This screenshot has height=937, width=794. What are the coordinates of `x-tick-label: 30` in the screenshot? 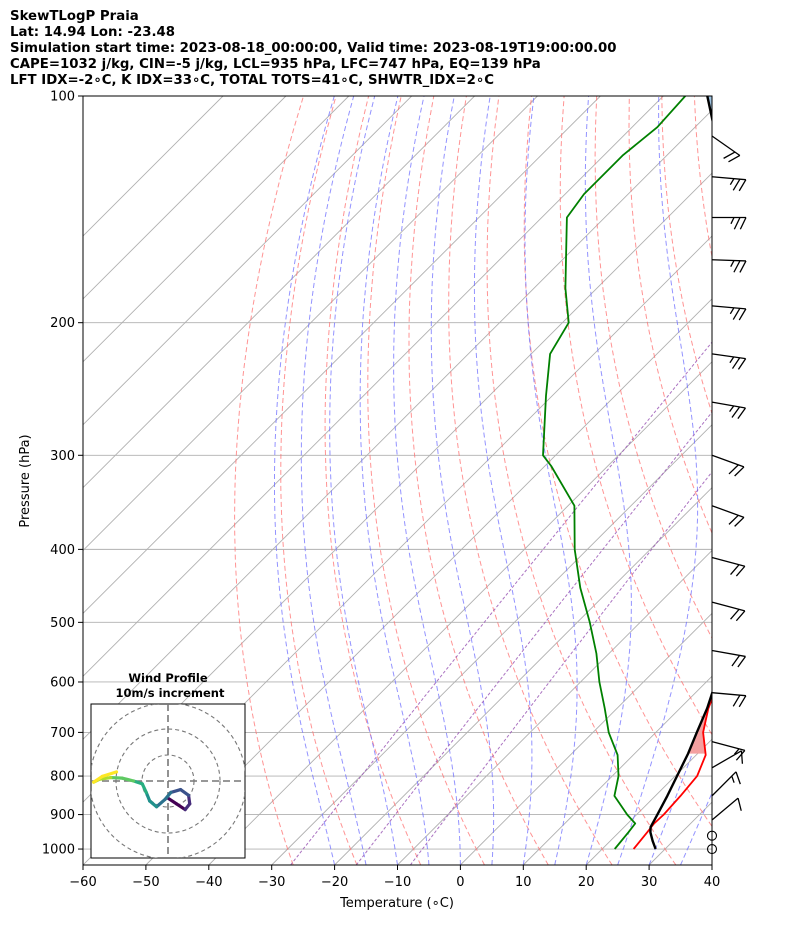 It's located at (649, 882).